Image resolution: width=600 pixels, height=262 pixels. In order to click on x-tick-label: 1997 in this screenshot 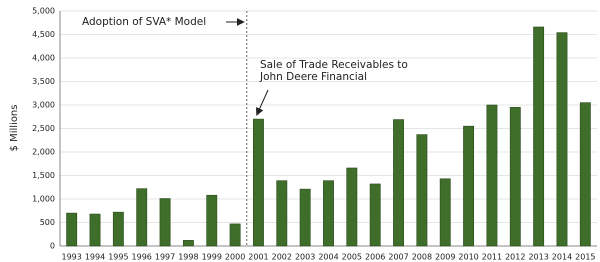, I will do `click(165, 257)`.